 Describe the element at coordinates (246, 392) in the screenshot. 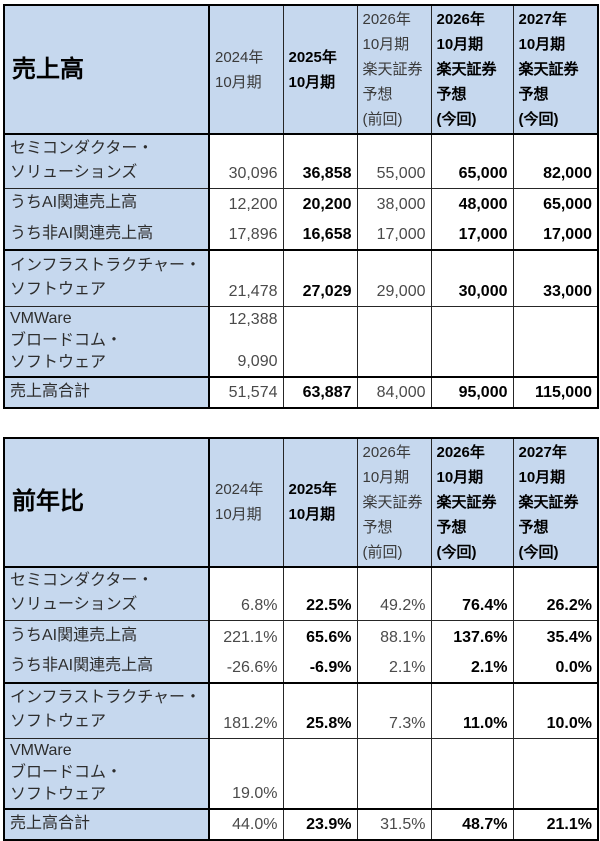

I see `cell-2024: 51,574` at that location.